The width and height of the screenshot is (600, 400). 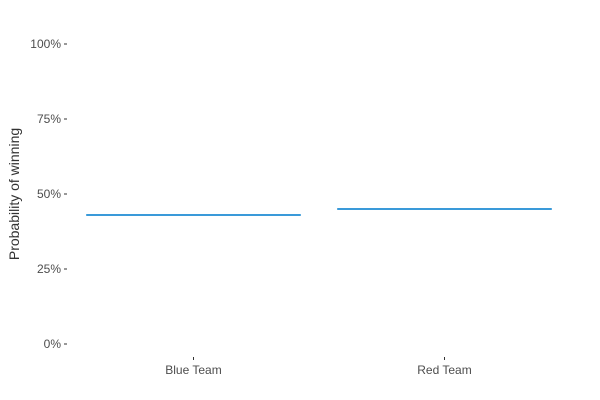 What do you see at coordinates (444, 370) in the screenshot?
I see `x-tick-label: Red Team` at bounding box center [444, 370].